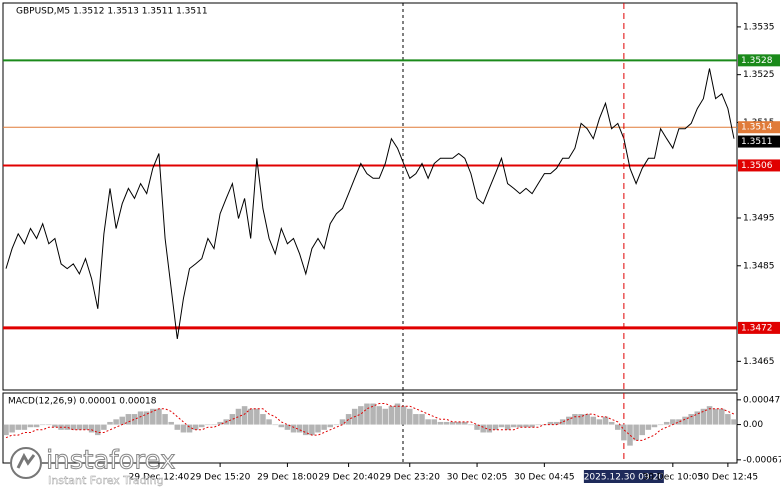 The height and width of the screenshot is (489, 781). I want to click on last-price-box, so click(759, 141).